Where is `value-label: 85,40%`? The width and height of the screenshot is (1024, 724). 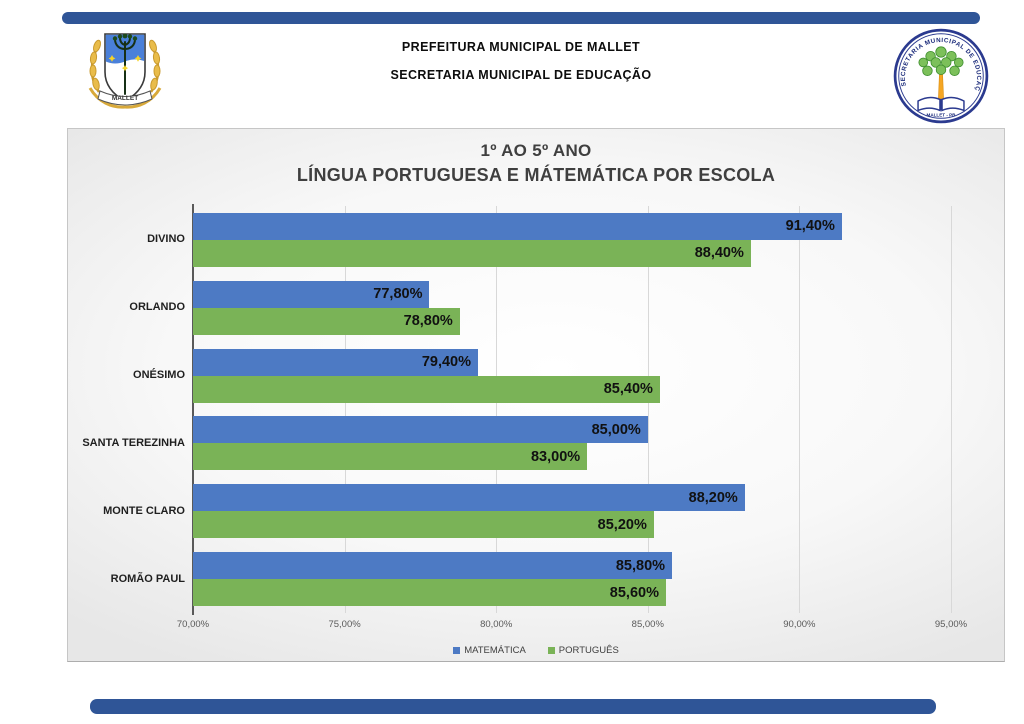 value-label: 85,40% is located at coordinates (628, 389).